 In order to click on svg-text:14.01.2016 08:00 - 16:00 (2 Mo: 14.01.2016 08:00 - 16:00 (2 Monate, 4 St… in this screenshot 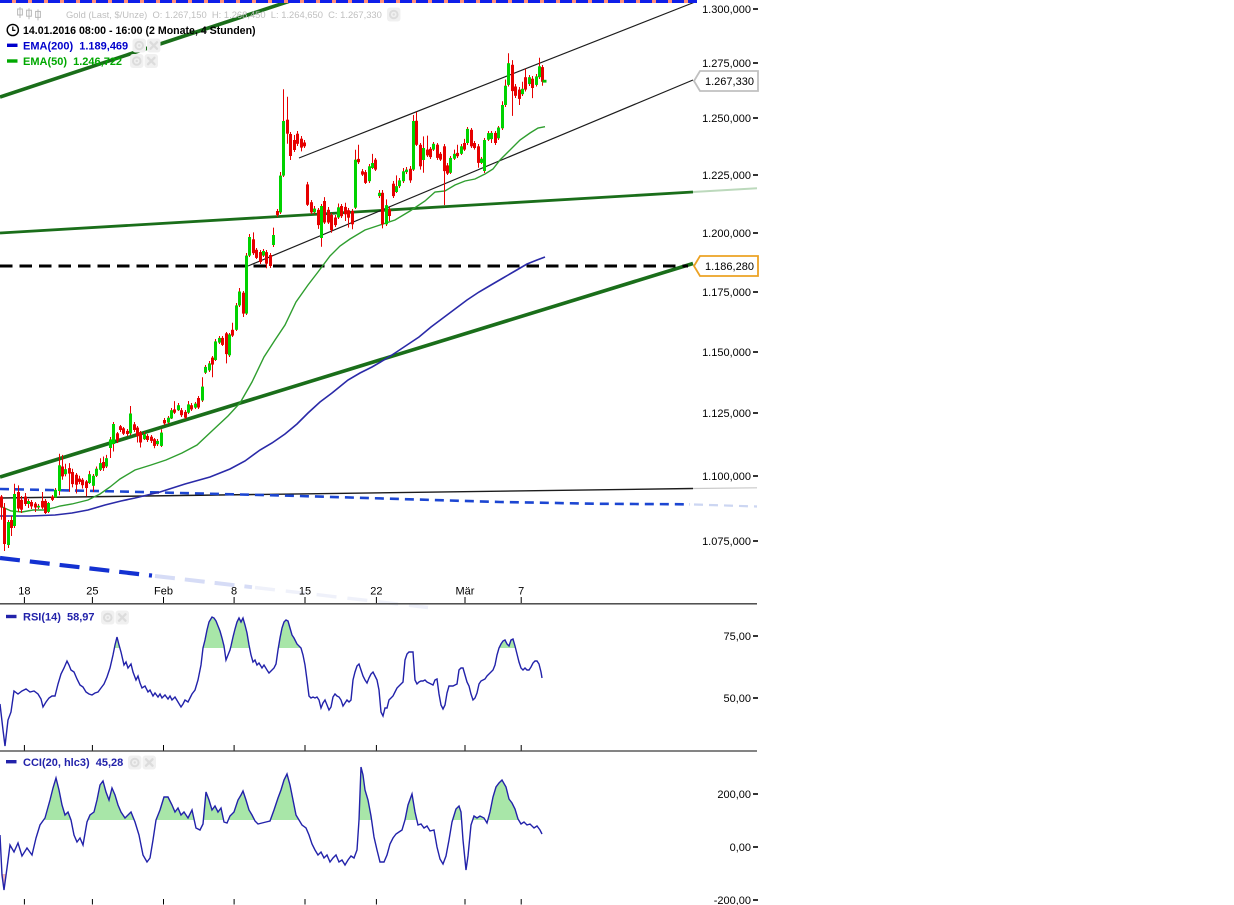, I will do `click(139, 31)`.